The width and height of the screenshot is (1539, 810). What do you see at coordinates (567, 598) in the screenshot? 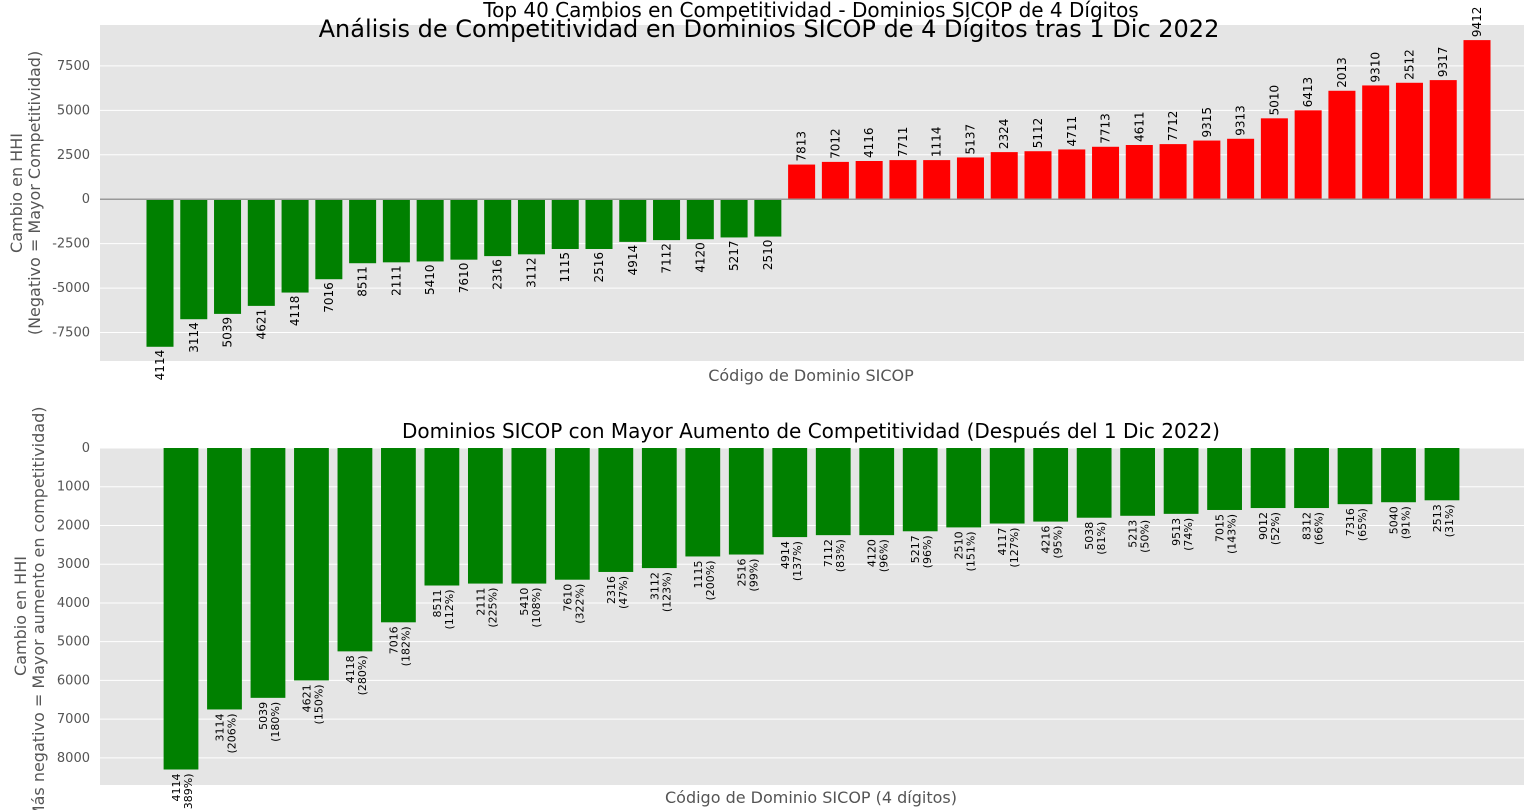
I see `bottom-bar-code: 7610` at bounding box center [567, 598].